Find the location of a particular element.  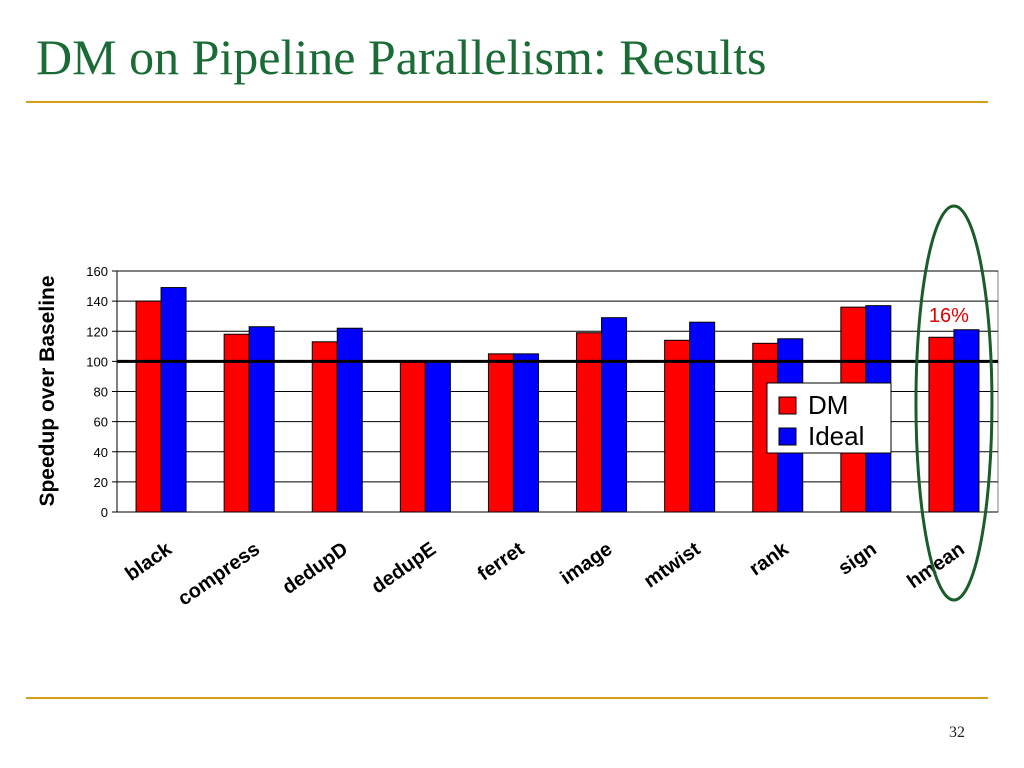

x-tick-label: dedupE is located at coordinates (404, 568).